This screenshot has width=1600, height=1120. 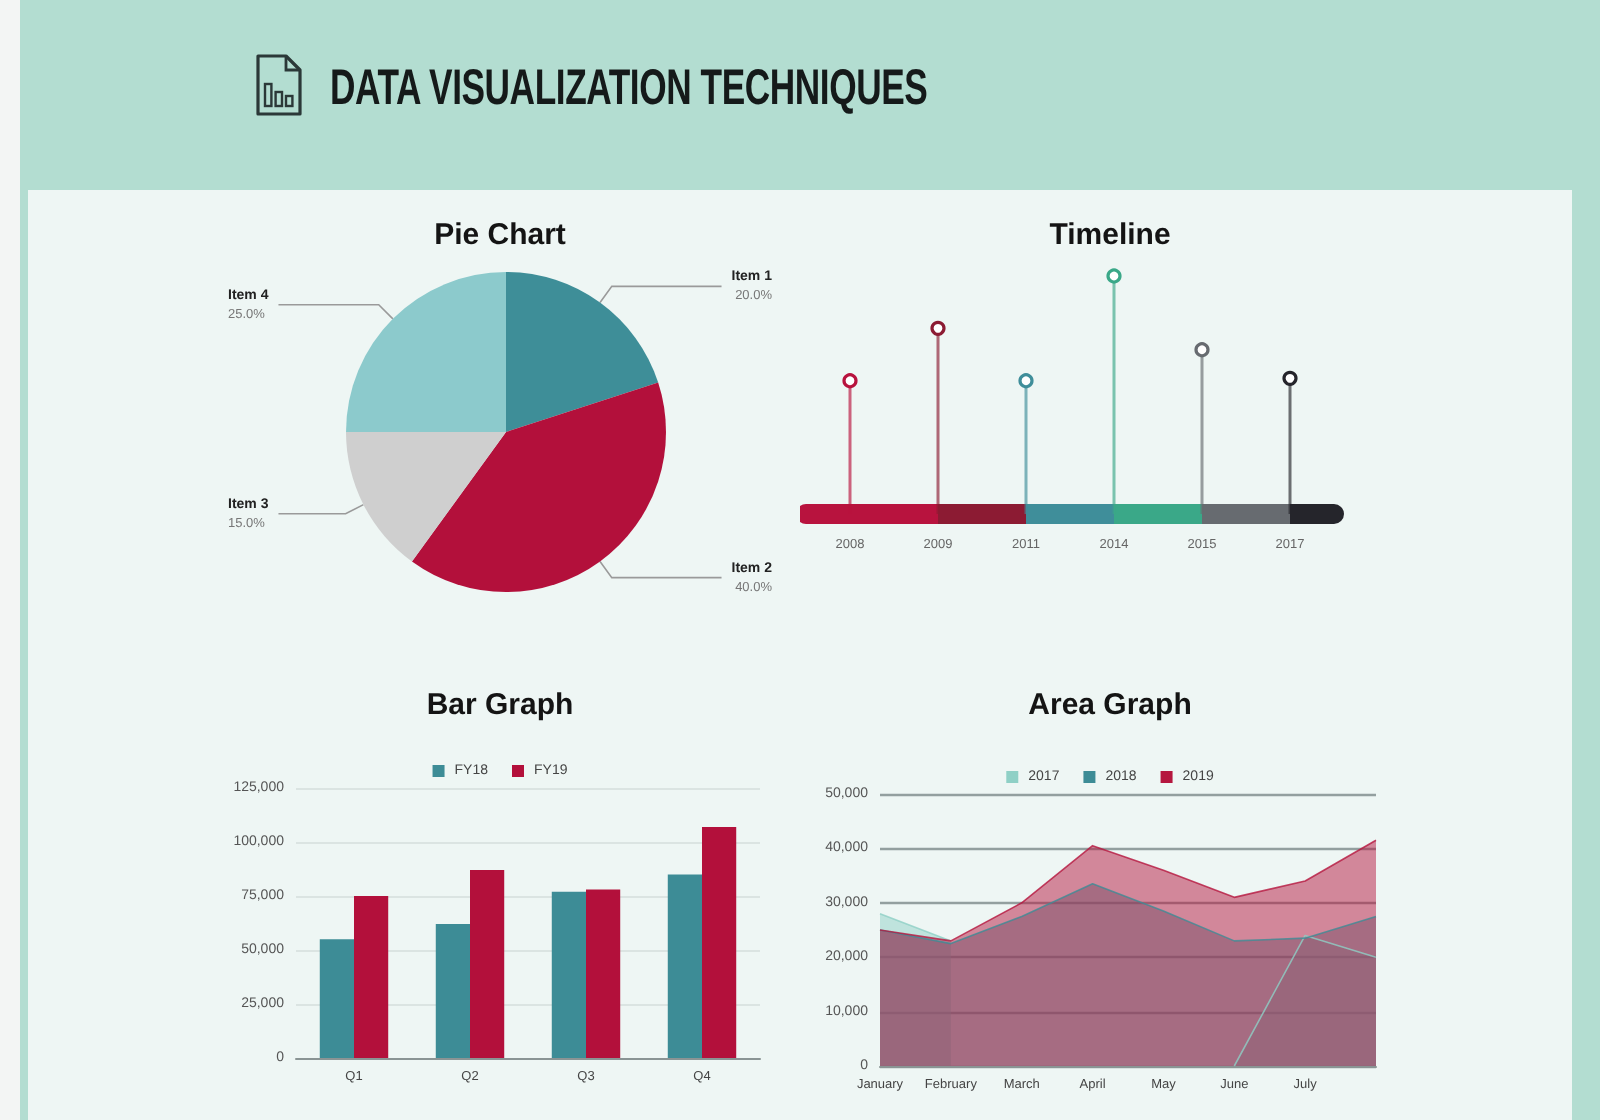 I want to click on text: DATA VISUALIZATION TECHNIQUES, so click(x=629, y=88).